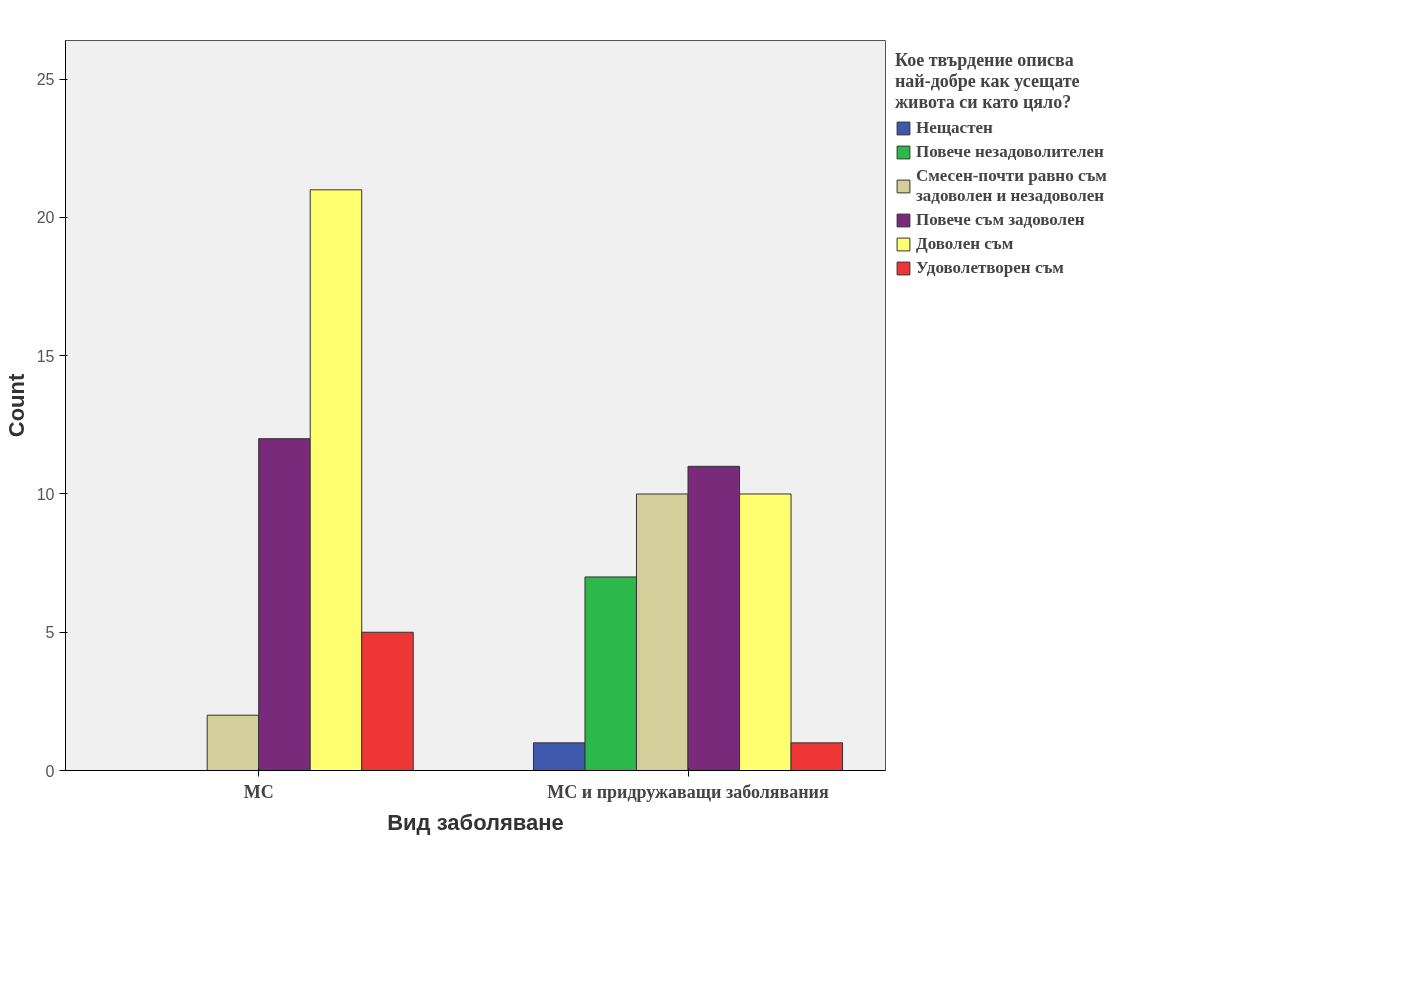  What do you see at coordinates (965, 244) in the screenshot?
I see `legend-label: Доволен съм` at bounding box center [965, 244].